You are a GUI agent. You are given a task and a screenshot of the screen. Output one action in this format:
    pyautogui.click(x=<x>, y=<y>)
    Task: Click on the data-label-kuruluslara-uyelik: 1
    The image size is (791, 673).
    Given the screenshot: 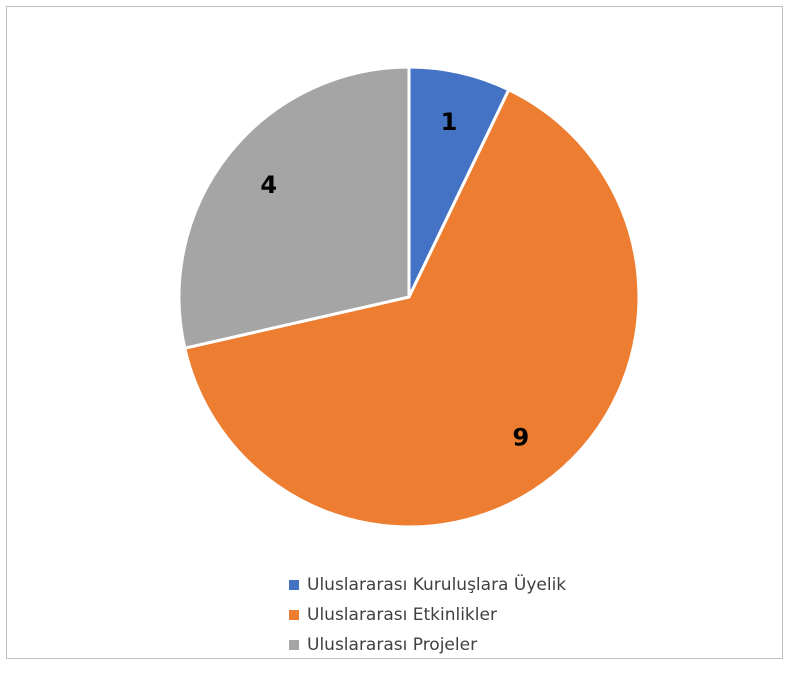 What is the action you would take?
    pyautogui.click(x=449, y=122)
    